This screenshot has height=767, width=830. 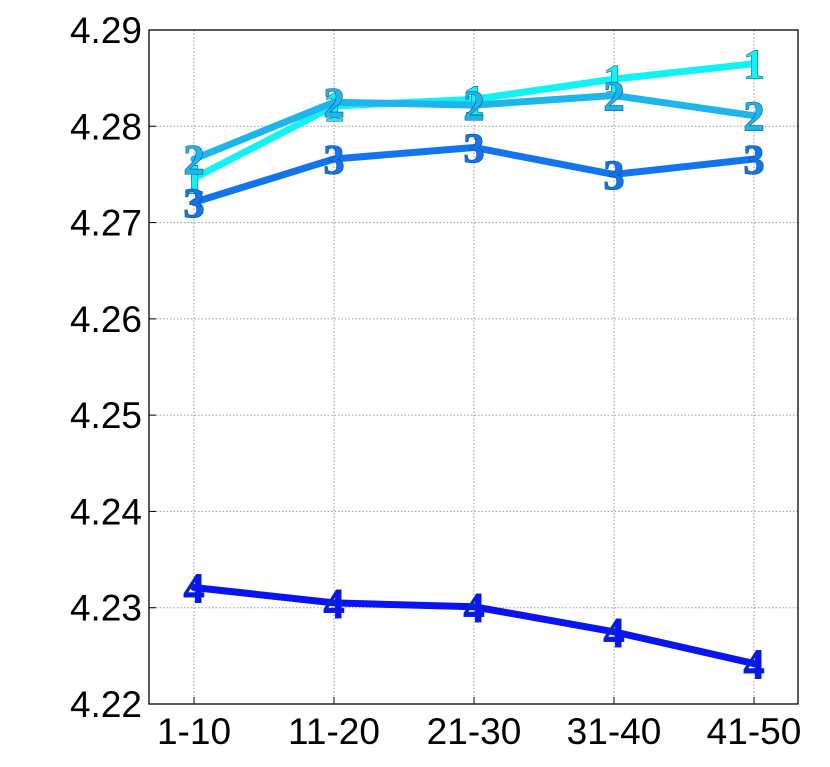 I want to click on y-tick-label: 4.27, so click(x=106, y=223).